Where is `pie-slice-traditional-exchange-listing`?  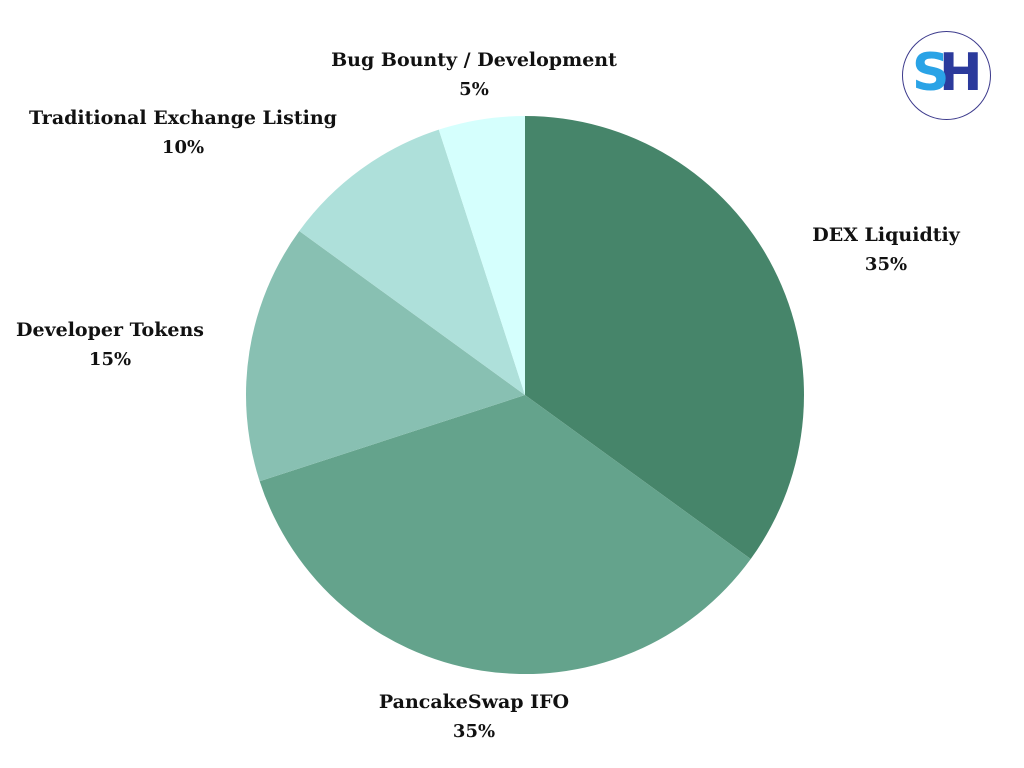
pie-slice-traditional-exchange-listing is located at coordinates (412, 262).